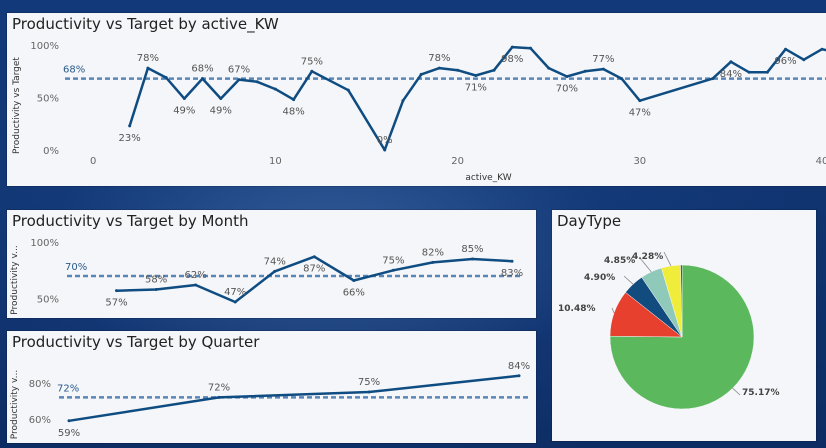 The height and width of the screenshot is (448, 826). I want to click on x-axis-title: active_KW, so click(488, 178).